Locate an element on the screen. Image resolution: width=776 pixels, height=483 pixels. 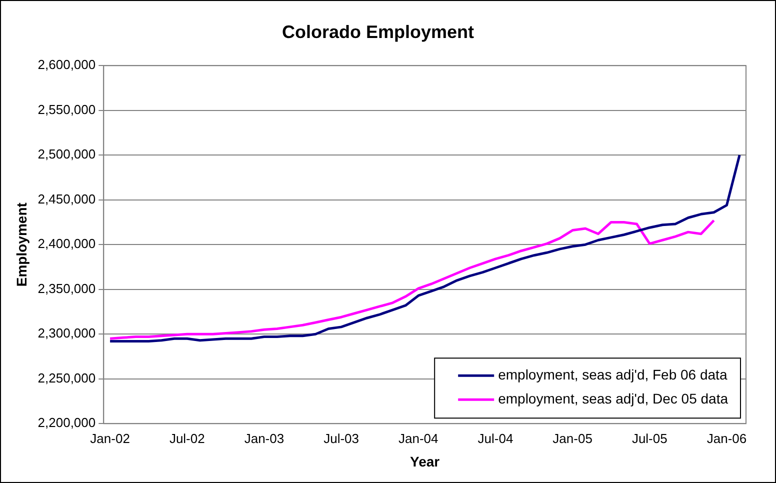
x-tick-label: Jan-03 is located at coordinates (264, 438).